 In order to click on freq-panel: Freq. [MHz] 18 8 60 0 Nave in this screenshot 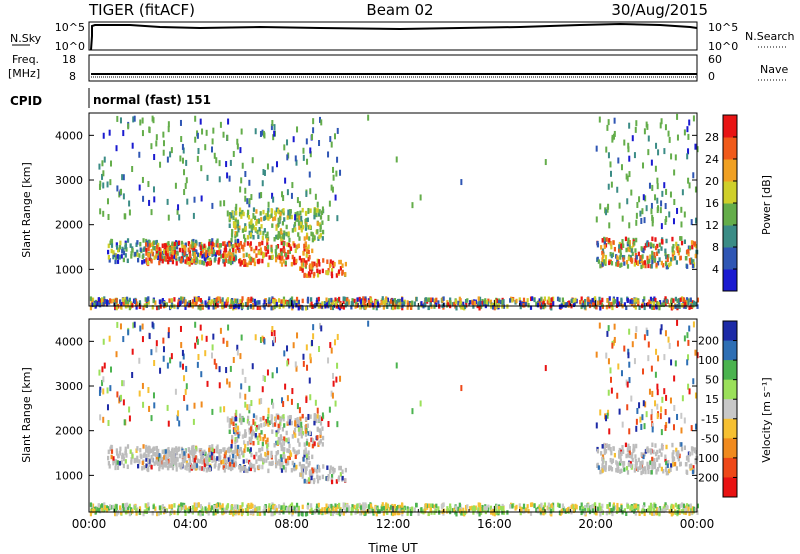, I will do `click(398, 68)`.